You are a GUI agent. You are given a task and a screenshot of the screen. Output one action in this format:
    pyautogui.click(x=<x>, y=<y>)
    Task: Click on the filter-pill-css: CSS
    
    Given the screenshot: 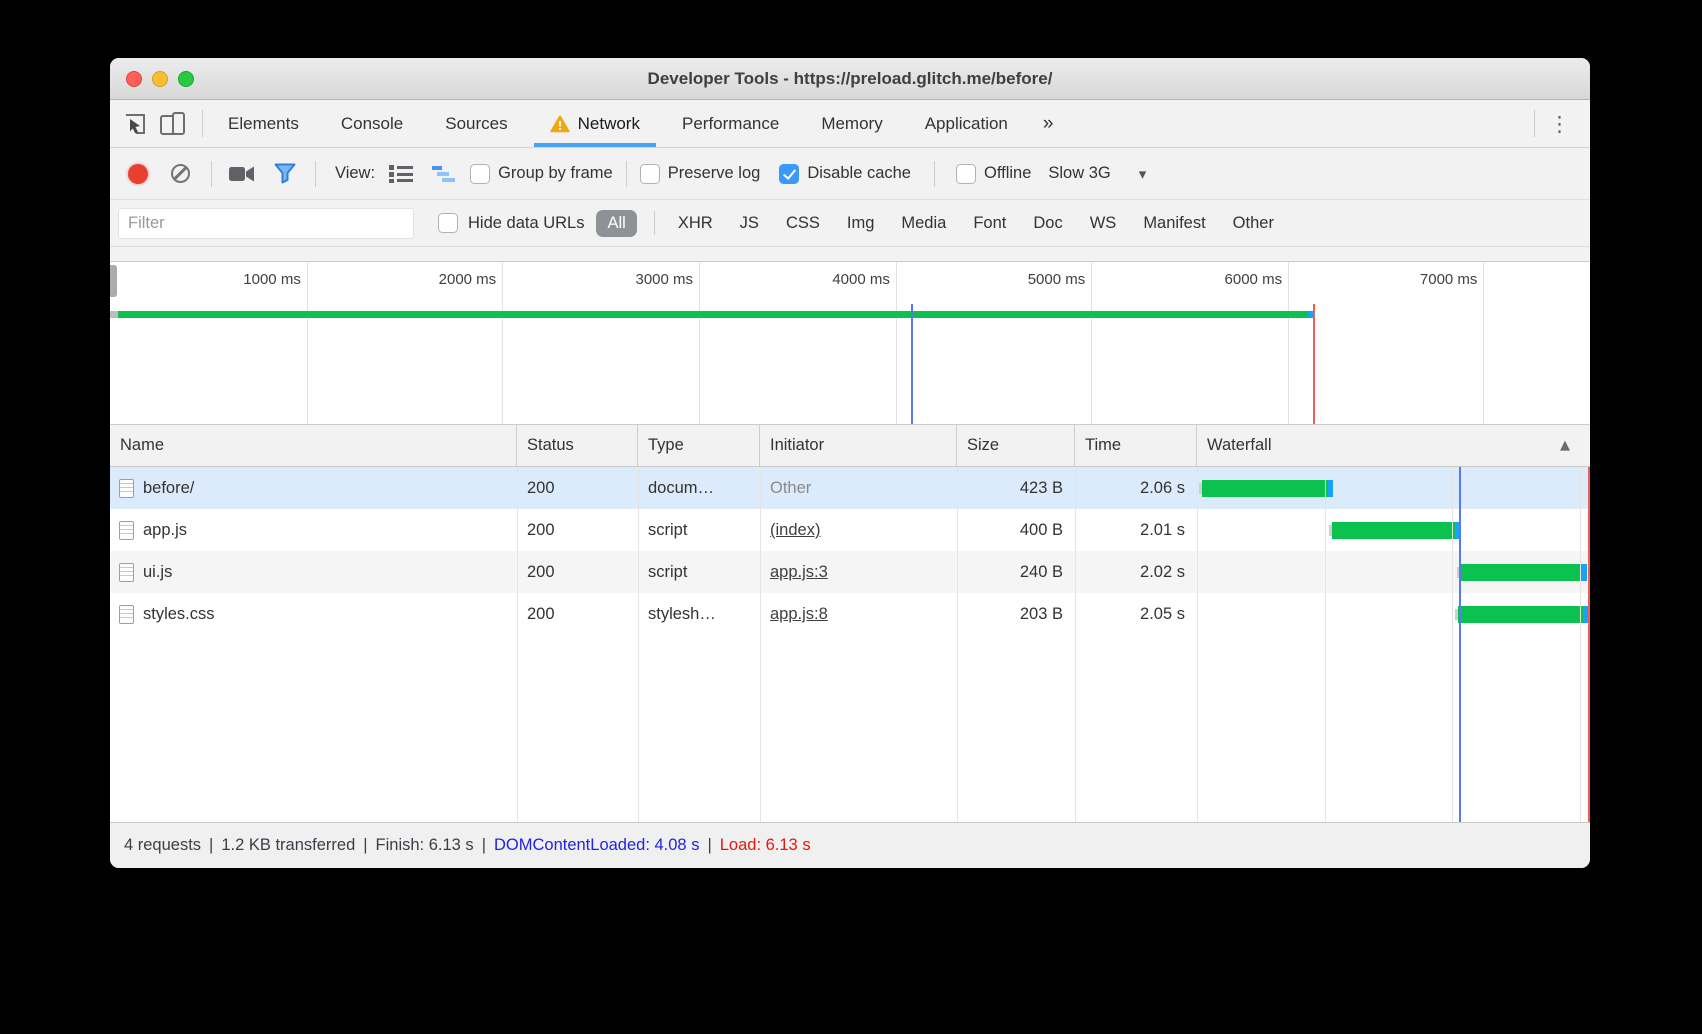 What is the action you would take?
    pyautogui.click(x=802, y=222)
    